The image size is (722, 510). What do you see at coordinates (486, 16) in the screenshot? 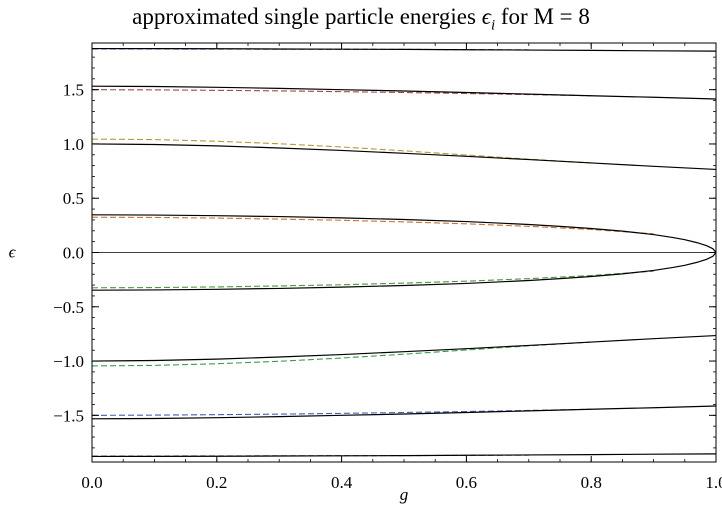
I see `chart-title-symbol: ϵ` at bounding box center [486, 16].